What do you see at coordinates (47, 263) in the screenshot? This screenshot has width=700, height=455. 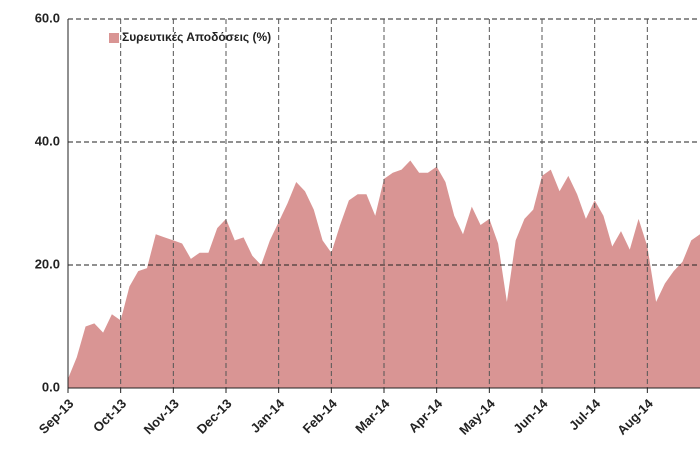 I see `y-tick-label: 20.0` at bounding box center [47, 263].